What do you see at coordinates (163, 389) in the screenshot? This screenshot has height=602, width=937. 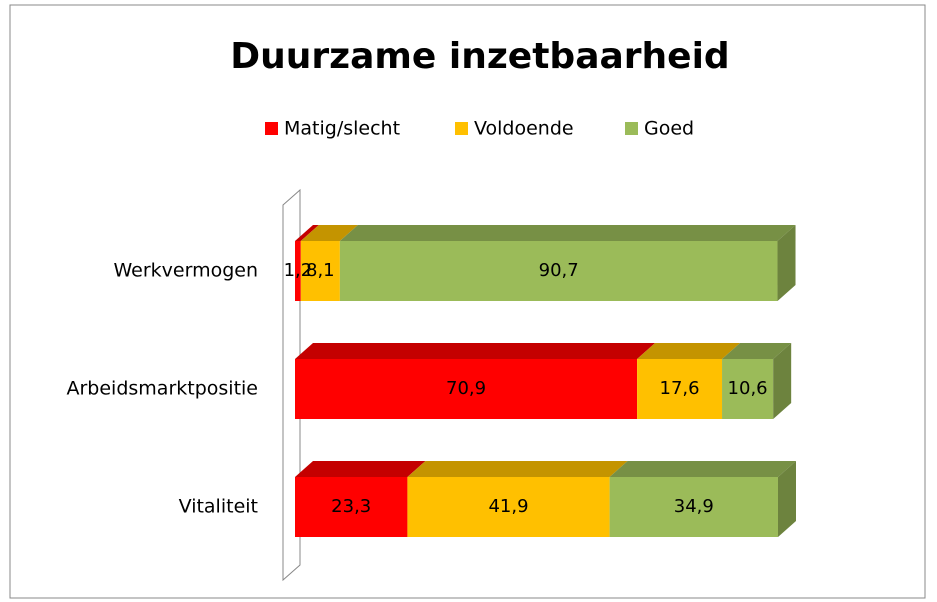 I see `category-label: Arbeidsmarktpositie` at bounding box center [163, 389].